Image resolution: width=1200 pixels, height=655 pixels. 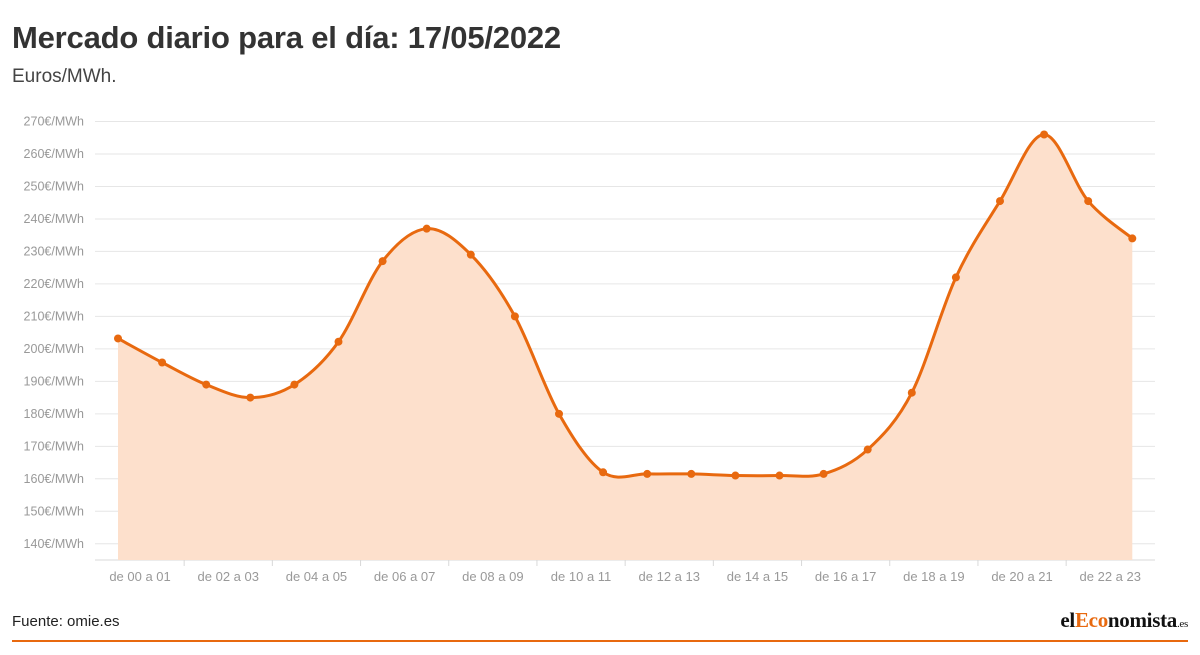 What do you see at coordinates (1021, 576) in the screenshot?
I see `x-tick-label: de 20 a 21` at bounding box center [1021, 576].